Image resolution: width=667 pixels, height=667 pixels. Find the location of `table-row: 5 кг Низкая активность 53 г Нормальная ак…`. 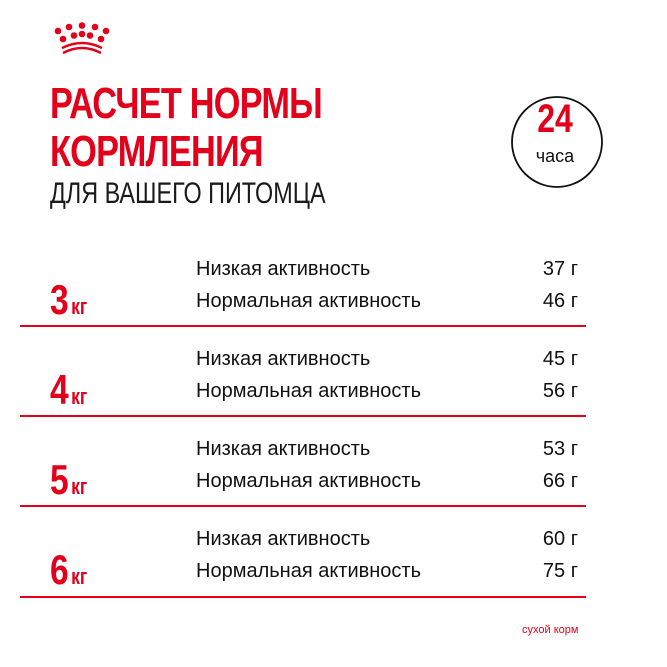

table-row: 5 кг Низкая активность 53 г Нормальная ак… is located at coordinates (301, 475).